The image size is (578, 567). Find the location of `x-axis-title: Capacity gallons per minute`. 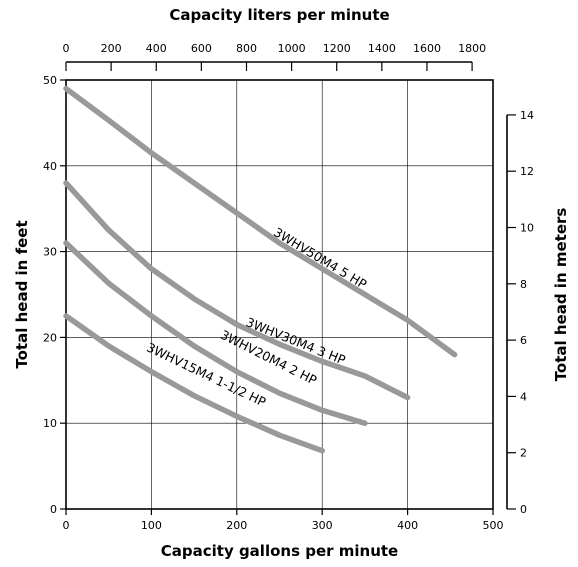

x-axis-title: Capacity gallons per minute is located at coordinates (279, 551).